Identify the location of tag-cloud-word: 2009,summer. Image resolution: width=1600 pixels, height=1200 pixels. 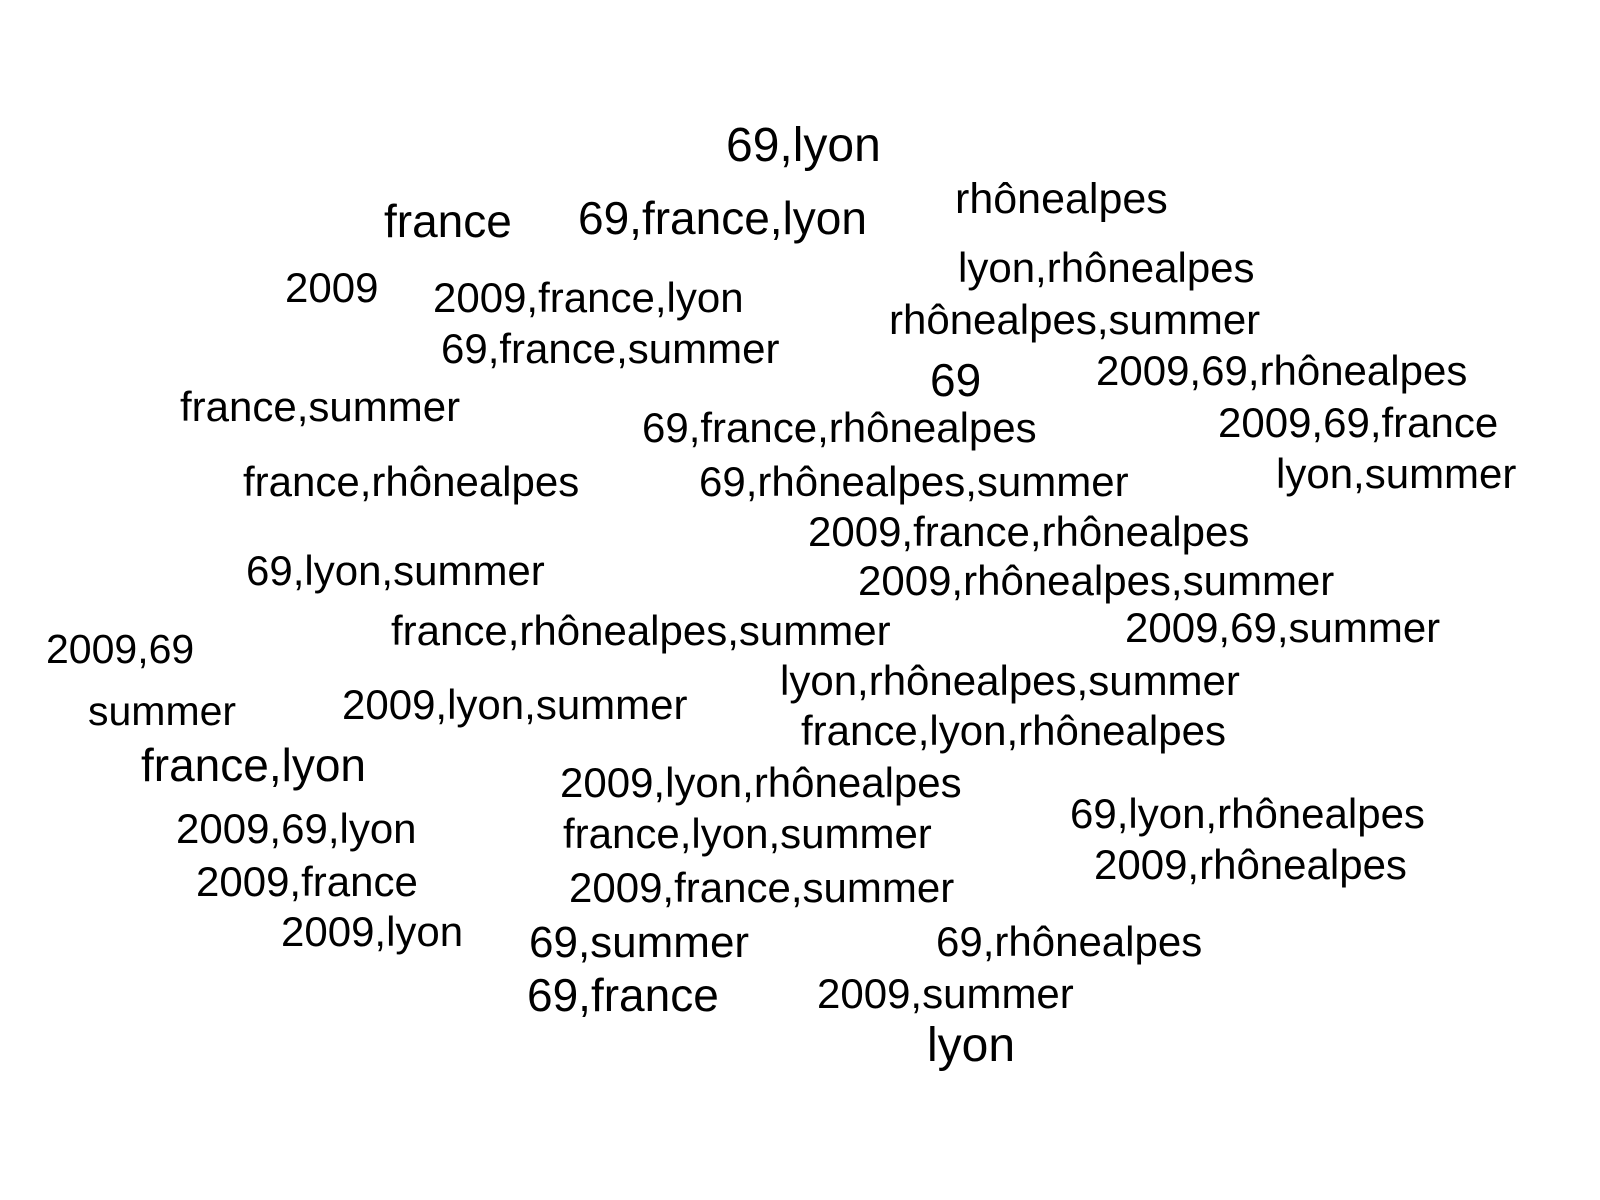
(945, 993).